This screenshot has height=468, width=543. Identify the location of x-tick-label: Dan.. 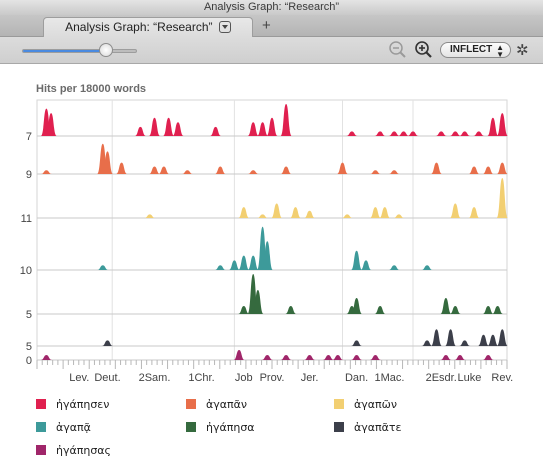
(356, 378).